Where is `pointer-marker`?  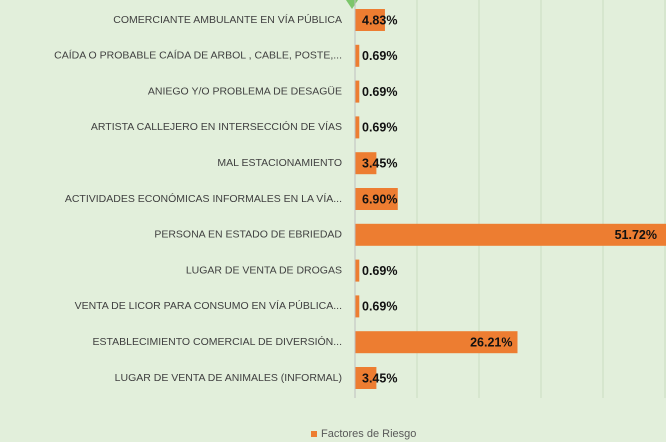 pointer-marker is located at coordinates (352, 4).